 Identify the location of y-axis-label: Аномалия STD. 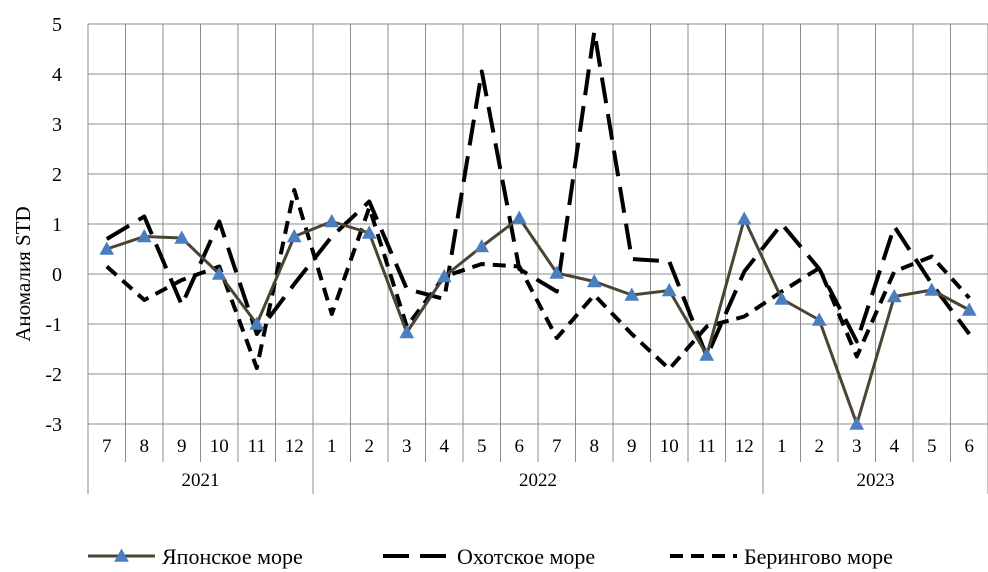
(23, 273).